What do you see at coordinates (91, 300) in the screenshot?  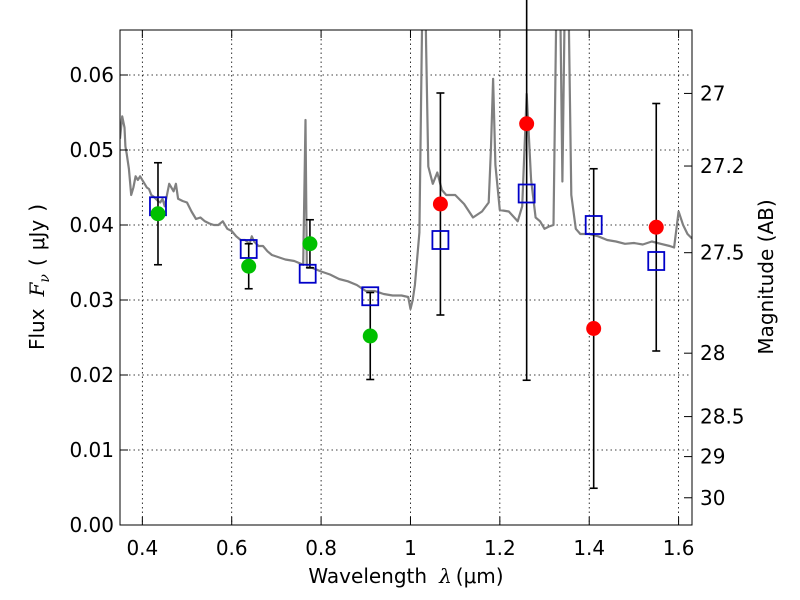 I see `y-tick-label: 0.03` at bounding box center [91, 300].